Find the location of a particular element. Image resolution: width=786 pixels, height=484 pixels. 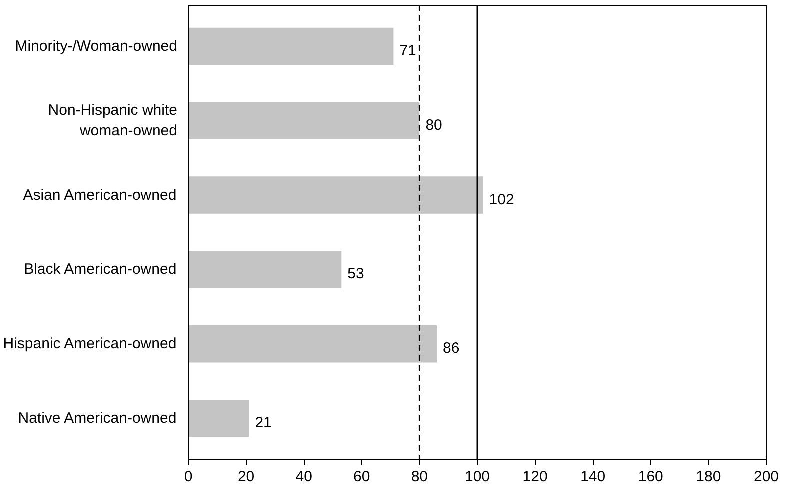

y-tick-label: Minority-/Woman-owned is located at coordinates (96, 46).